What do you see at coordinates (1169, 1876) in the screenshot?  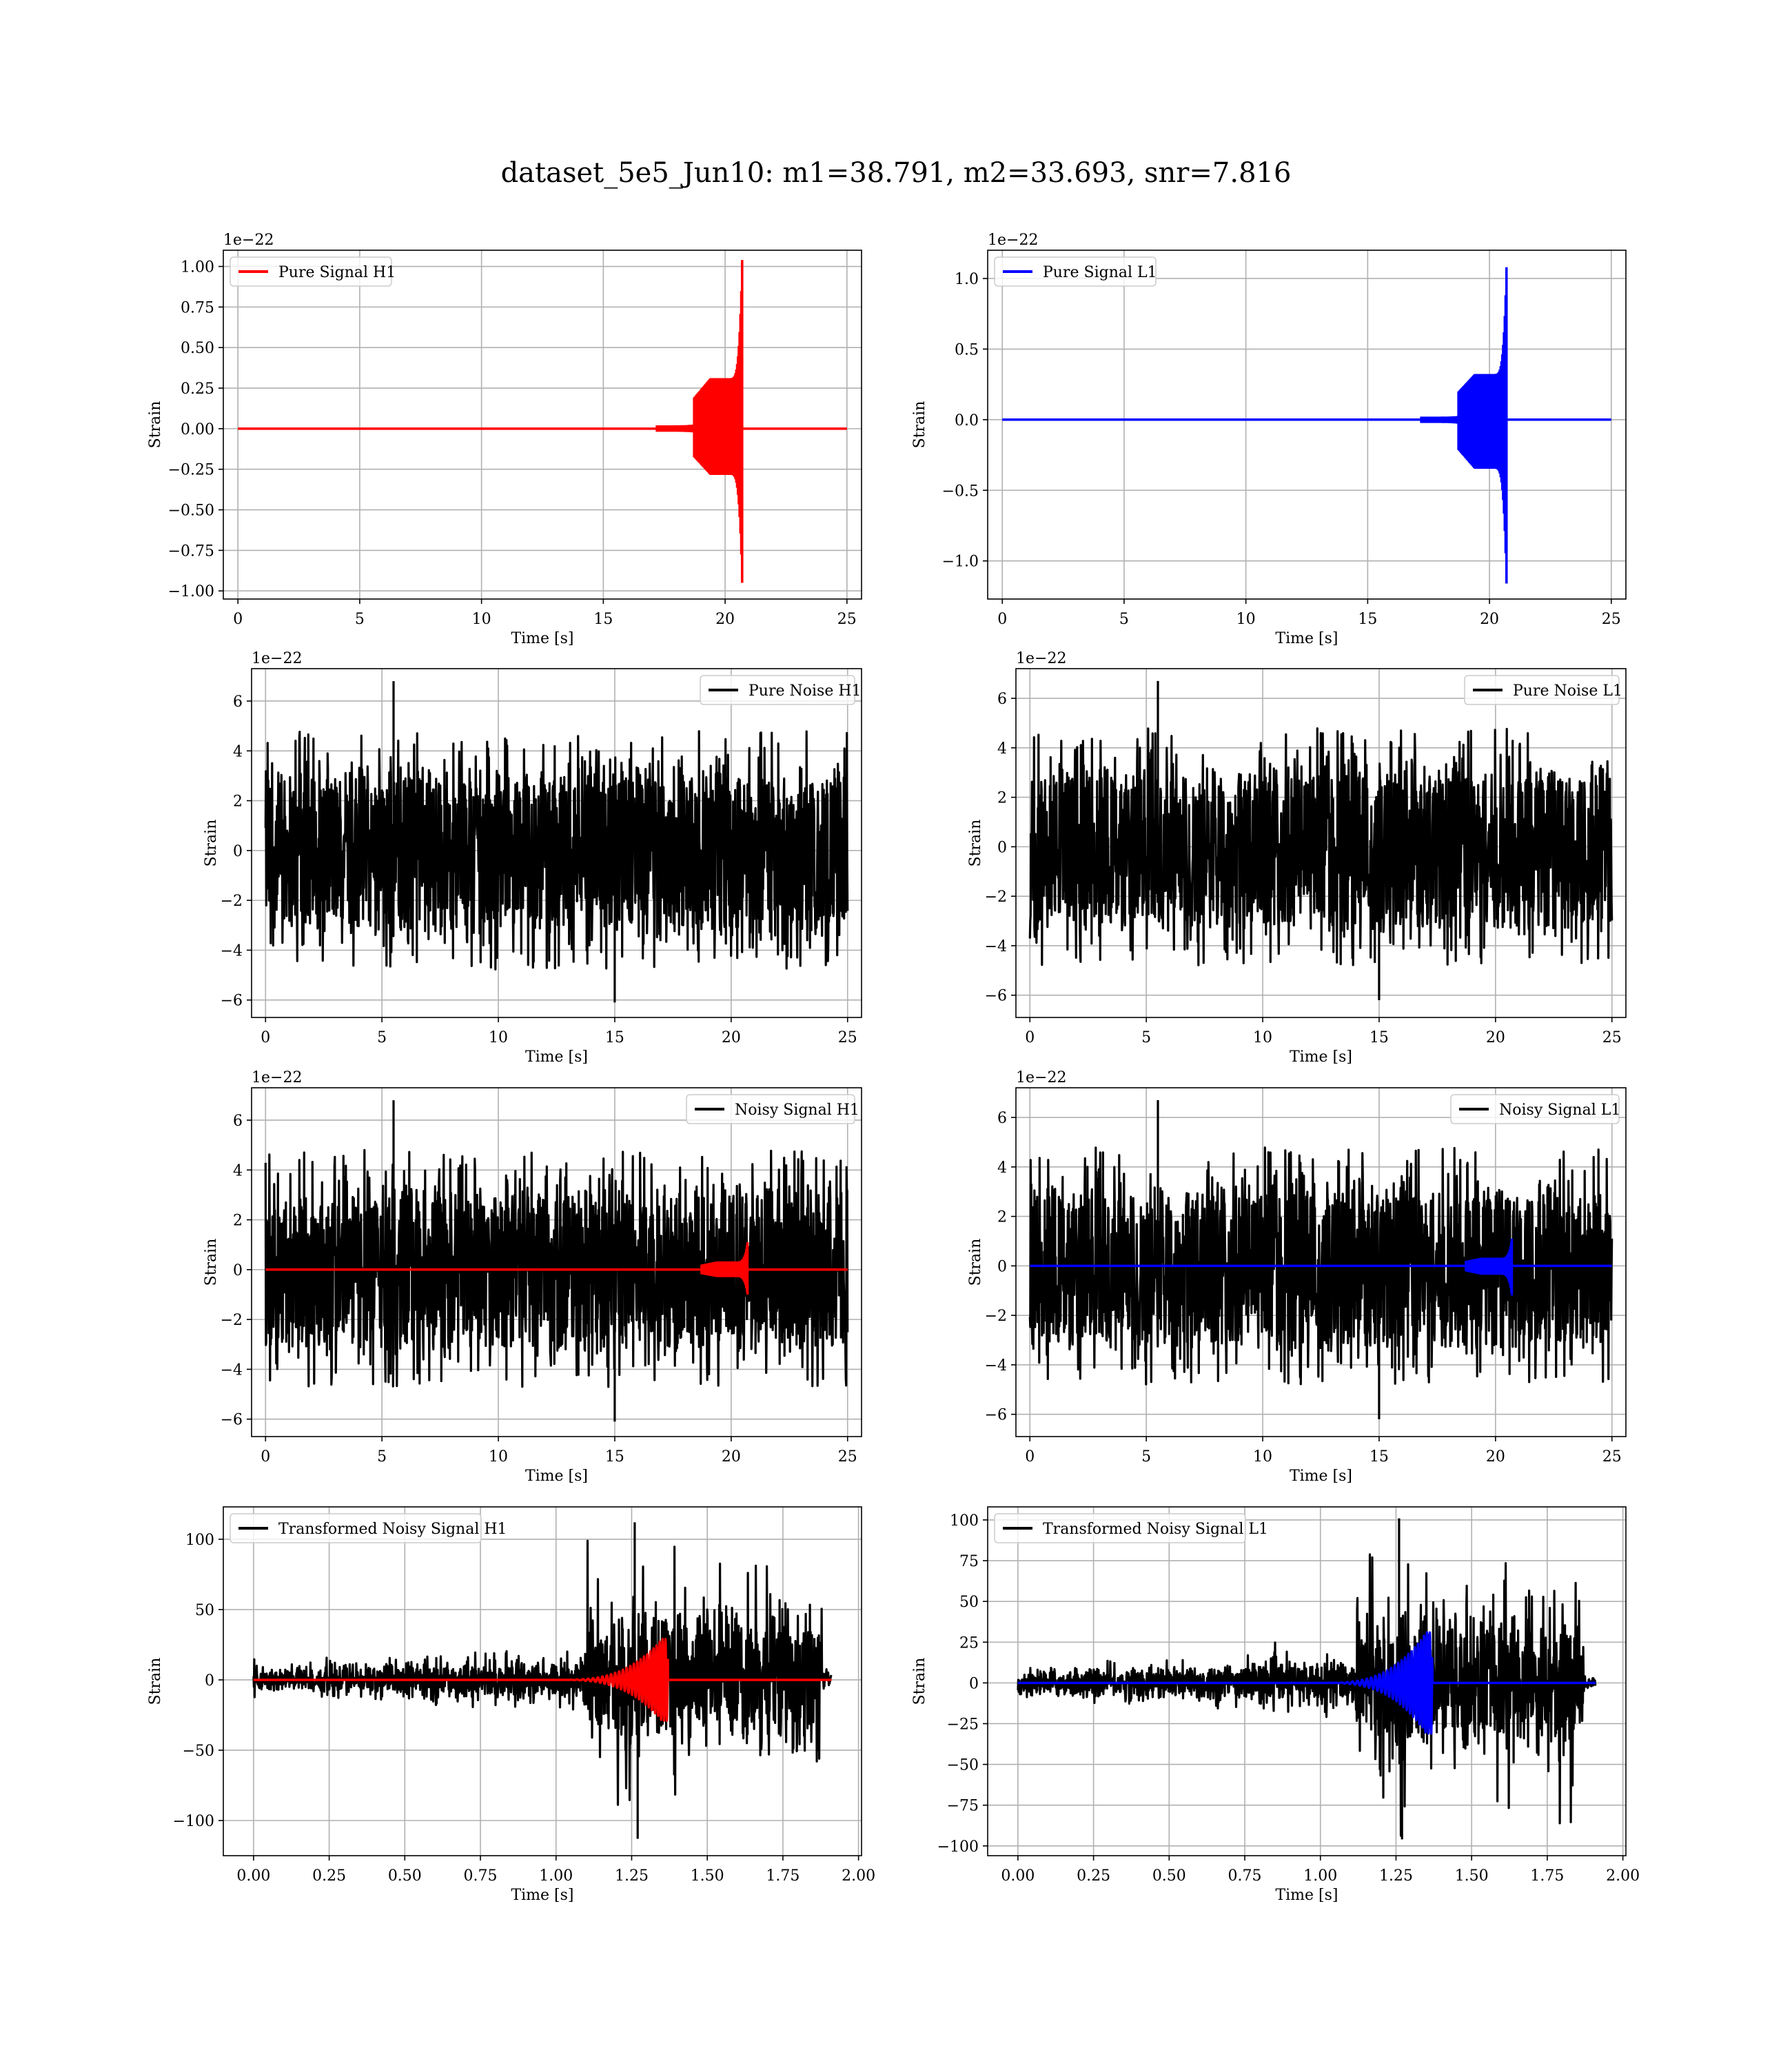 I see `x-tick-label: 0.50` at bounding box center [1169, 1876].